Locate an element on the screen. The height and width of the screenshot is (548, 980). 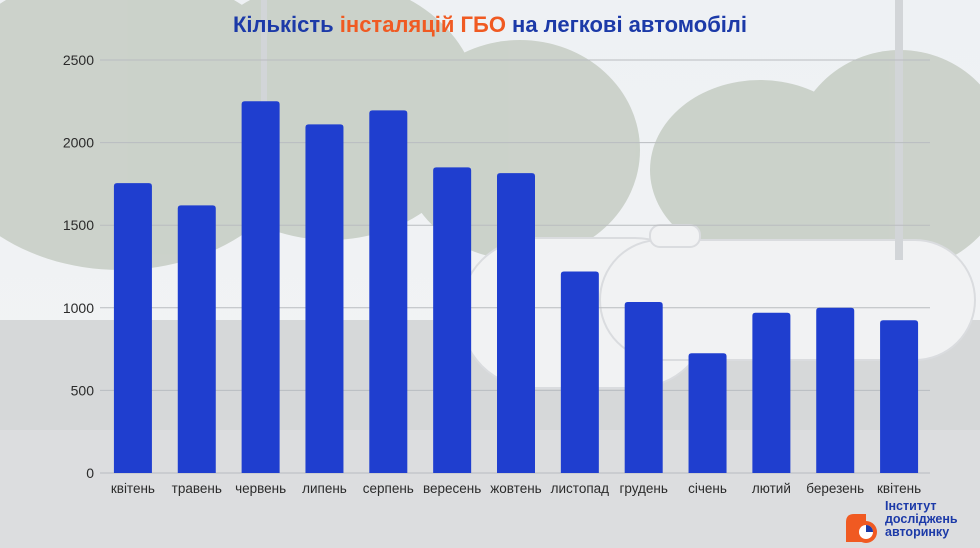
x-tick-label: серпень is located at coordinates (388, 488).